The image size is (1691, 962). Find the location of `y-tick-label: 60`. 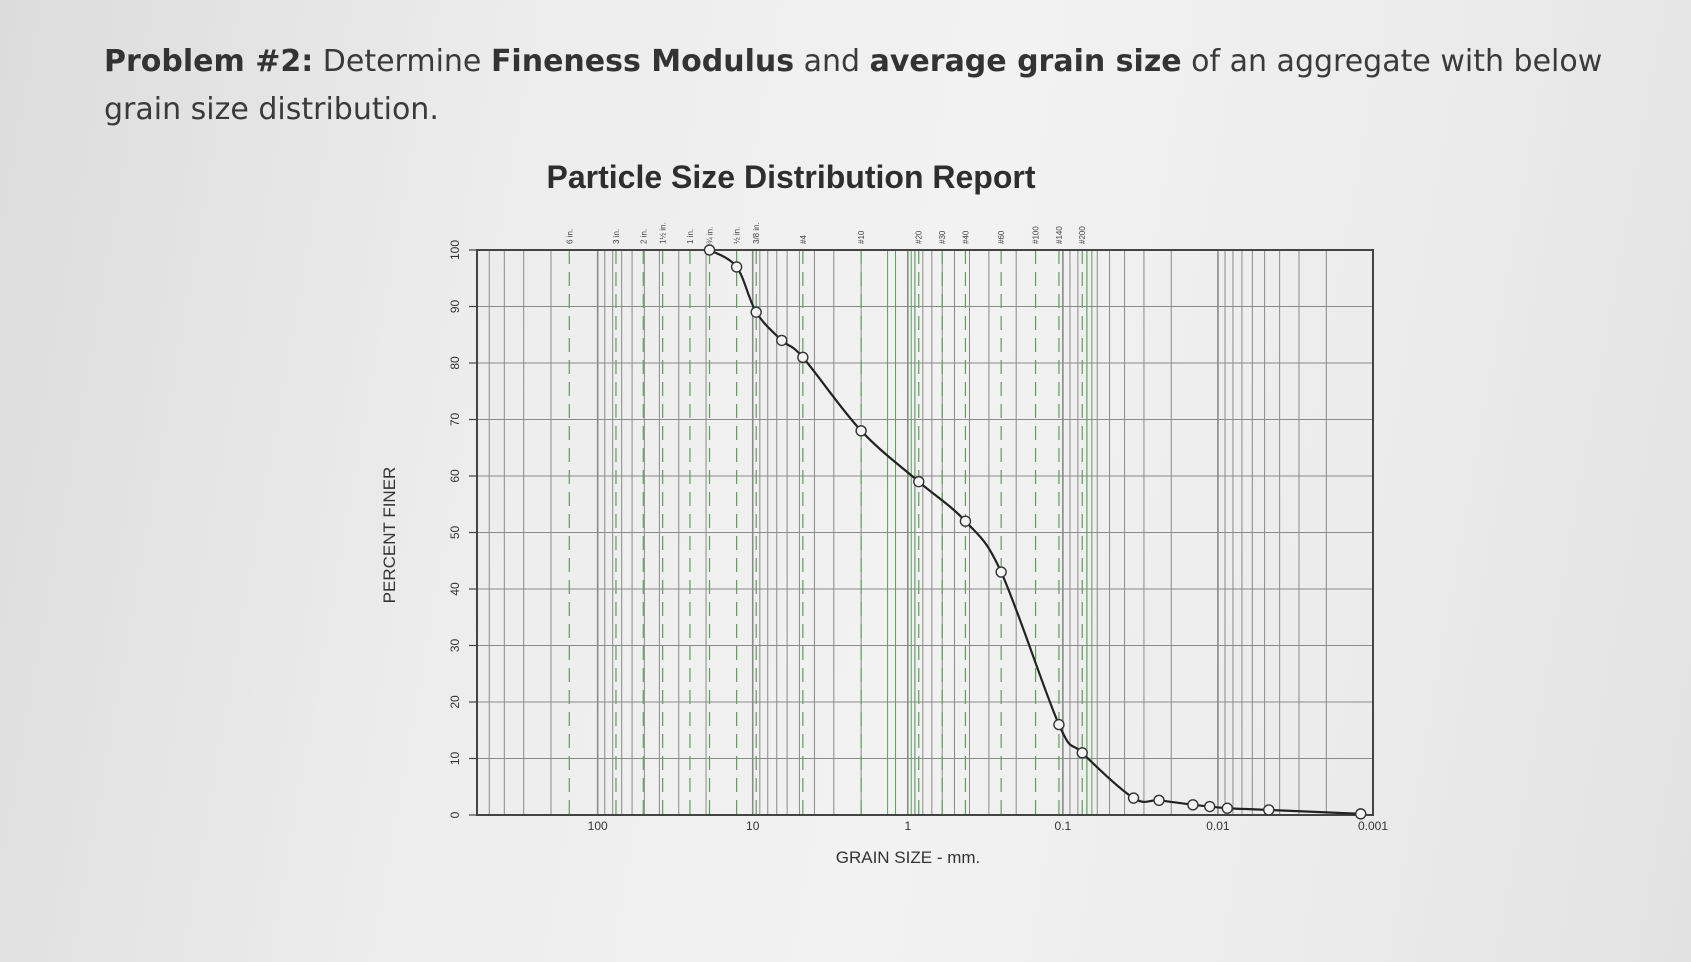

y-tick-label: 60 is located at coordinates (455, 476).